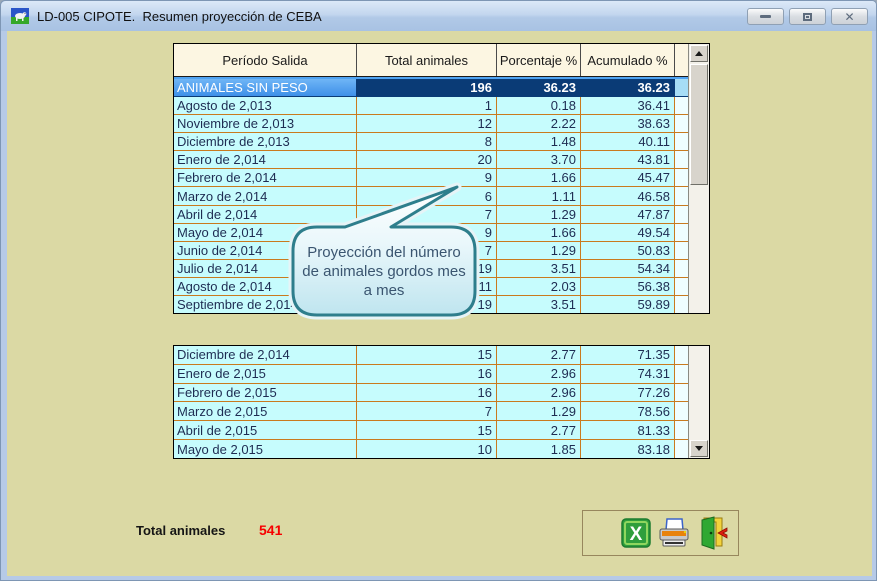  I want to click on table-cell: Marzo de 2,015, so click(265, 411).